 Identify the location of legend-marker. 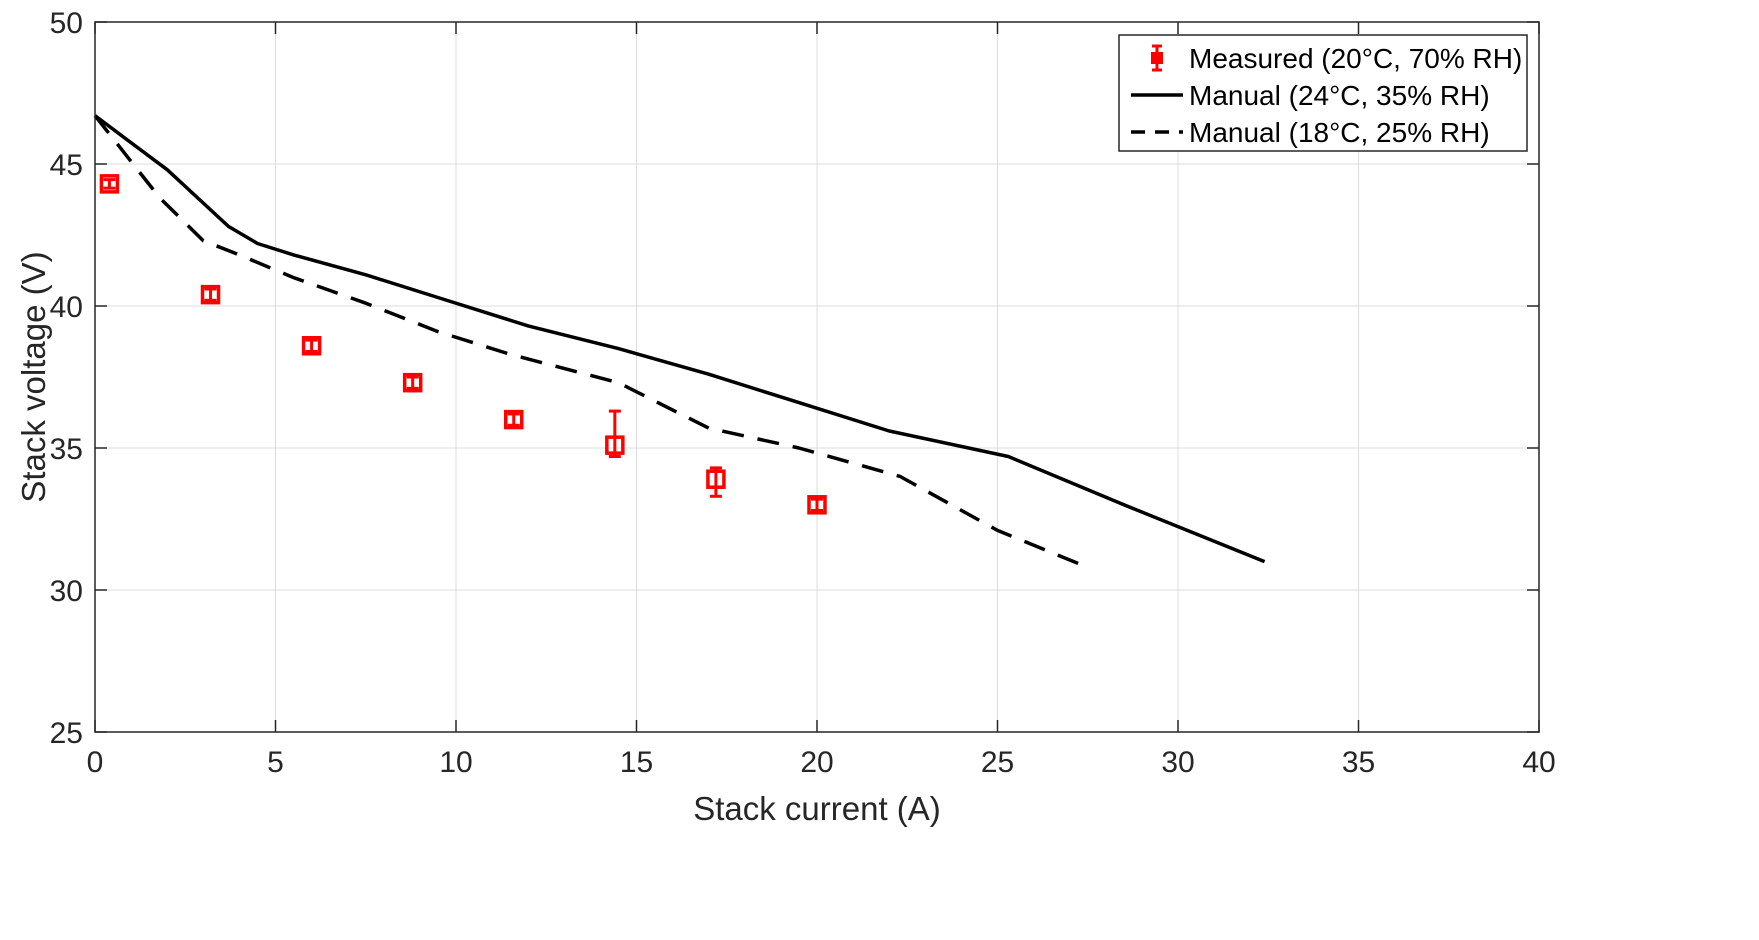
(1157, 58).